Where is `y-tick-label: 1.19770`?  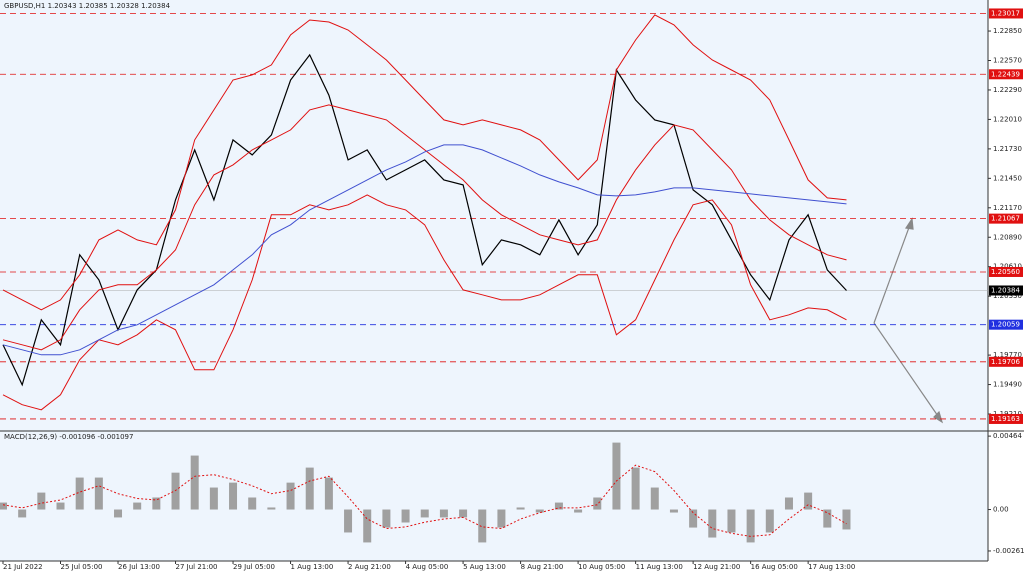 y-tick-label: 1.19770 is located at coordinates (1007, 355).